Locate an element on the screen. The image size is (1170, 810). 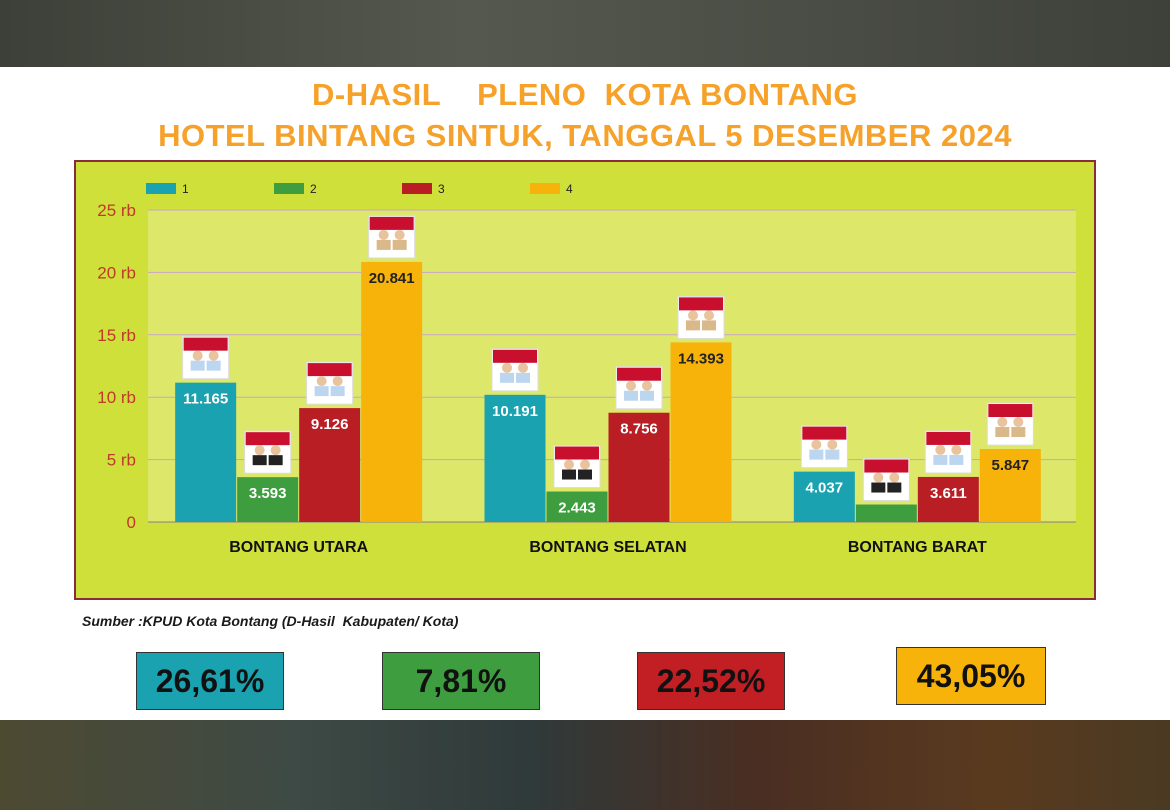
y-tick-label: 0 is located at coordinates (131, 522).